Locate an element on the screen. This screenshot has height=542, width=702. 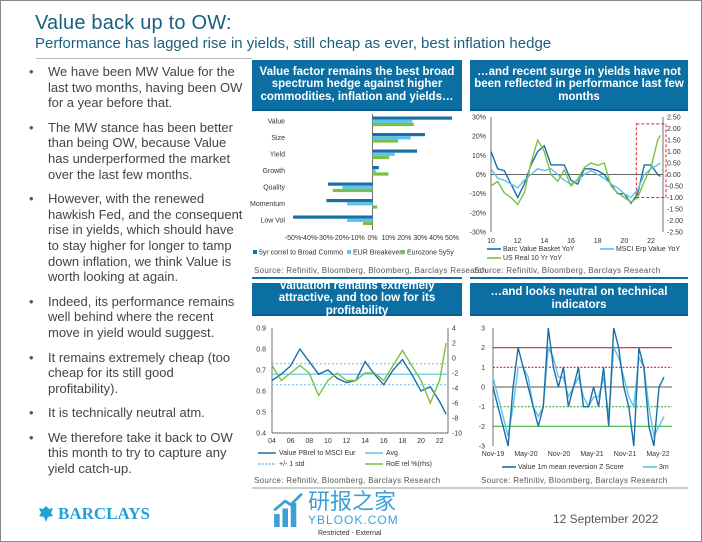
y2-tick-label: -10 is located at coordinates (457, 434).